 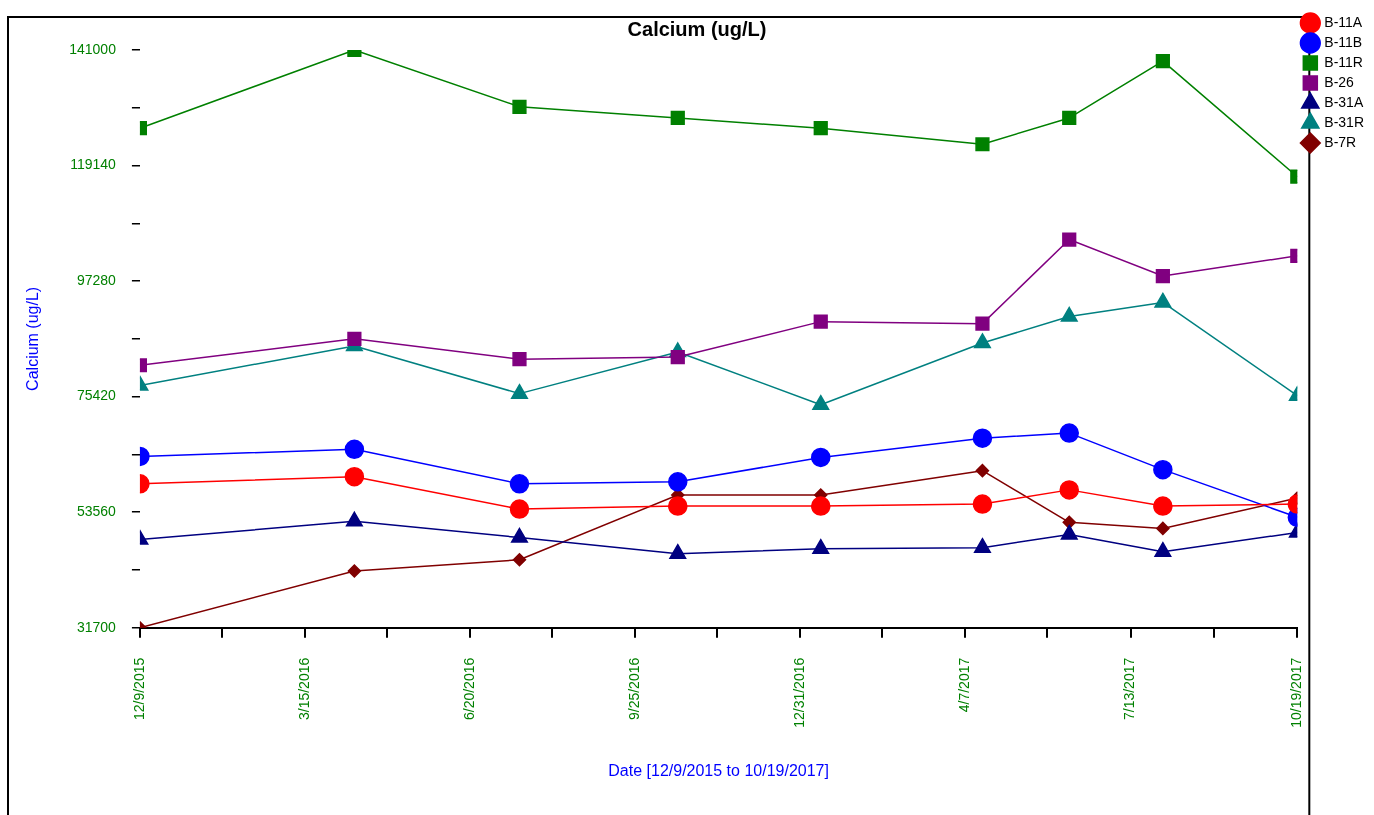 I want to click on x-tick-label: 6/20/2016, so click(x=468, y=689).